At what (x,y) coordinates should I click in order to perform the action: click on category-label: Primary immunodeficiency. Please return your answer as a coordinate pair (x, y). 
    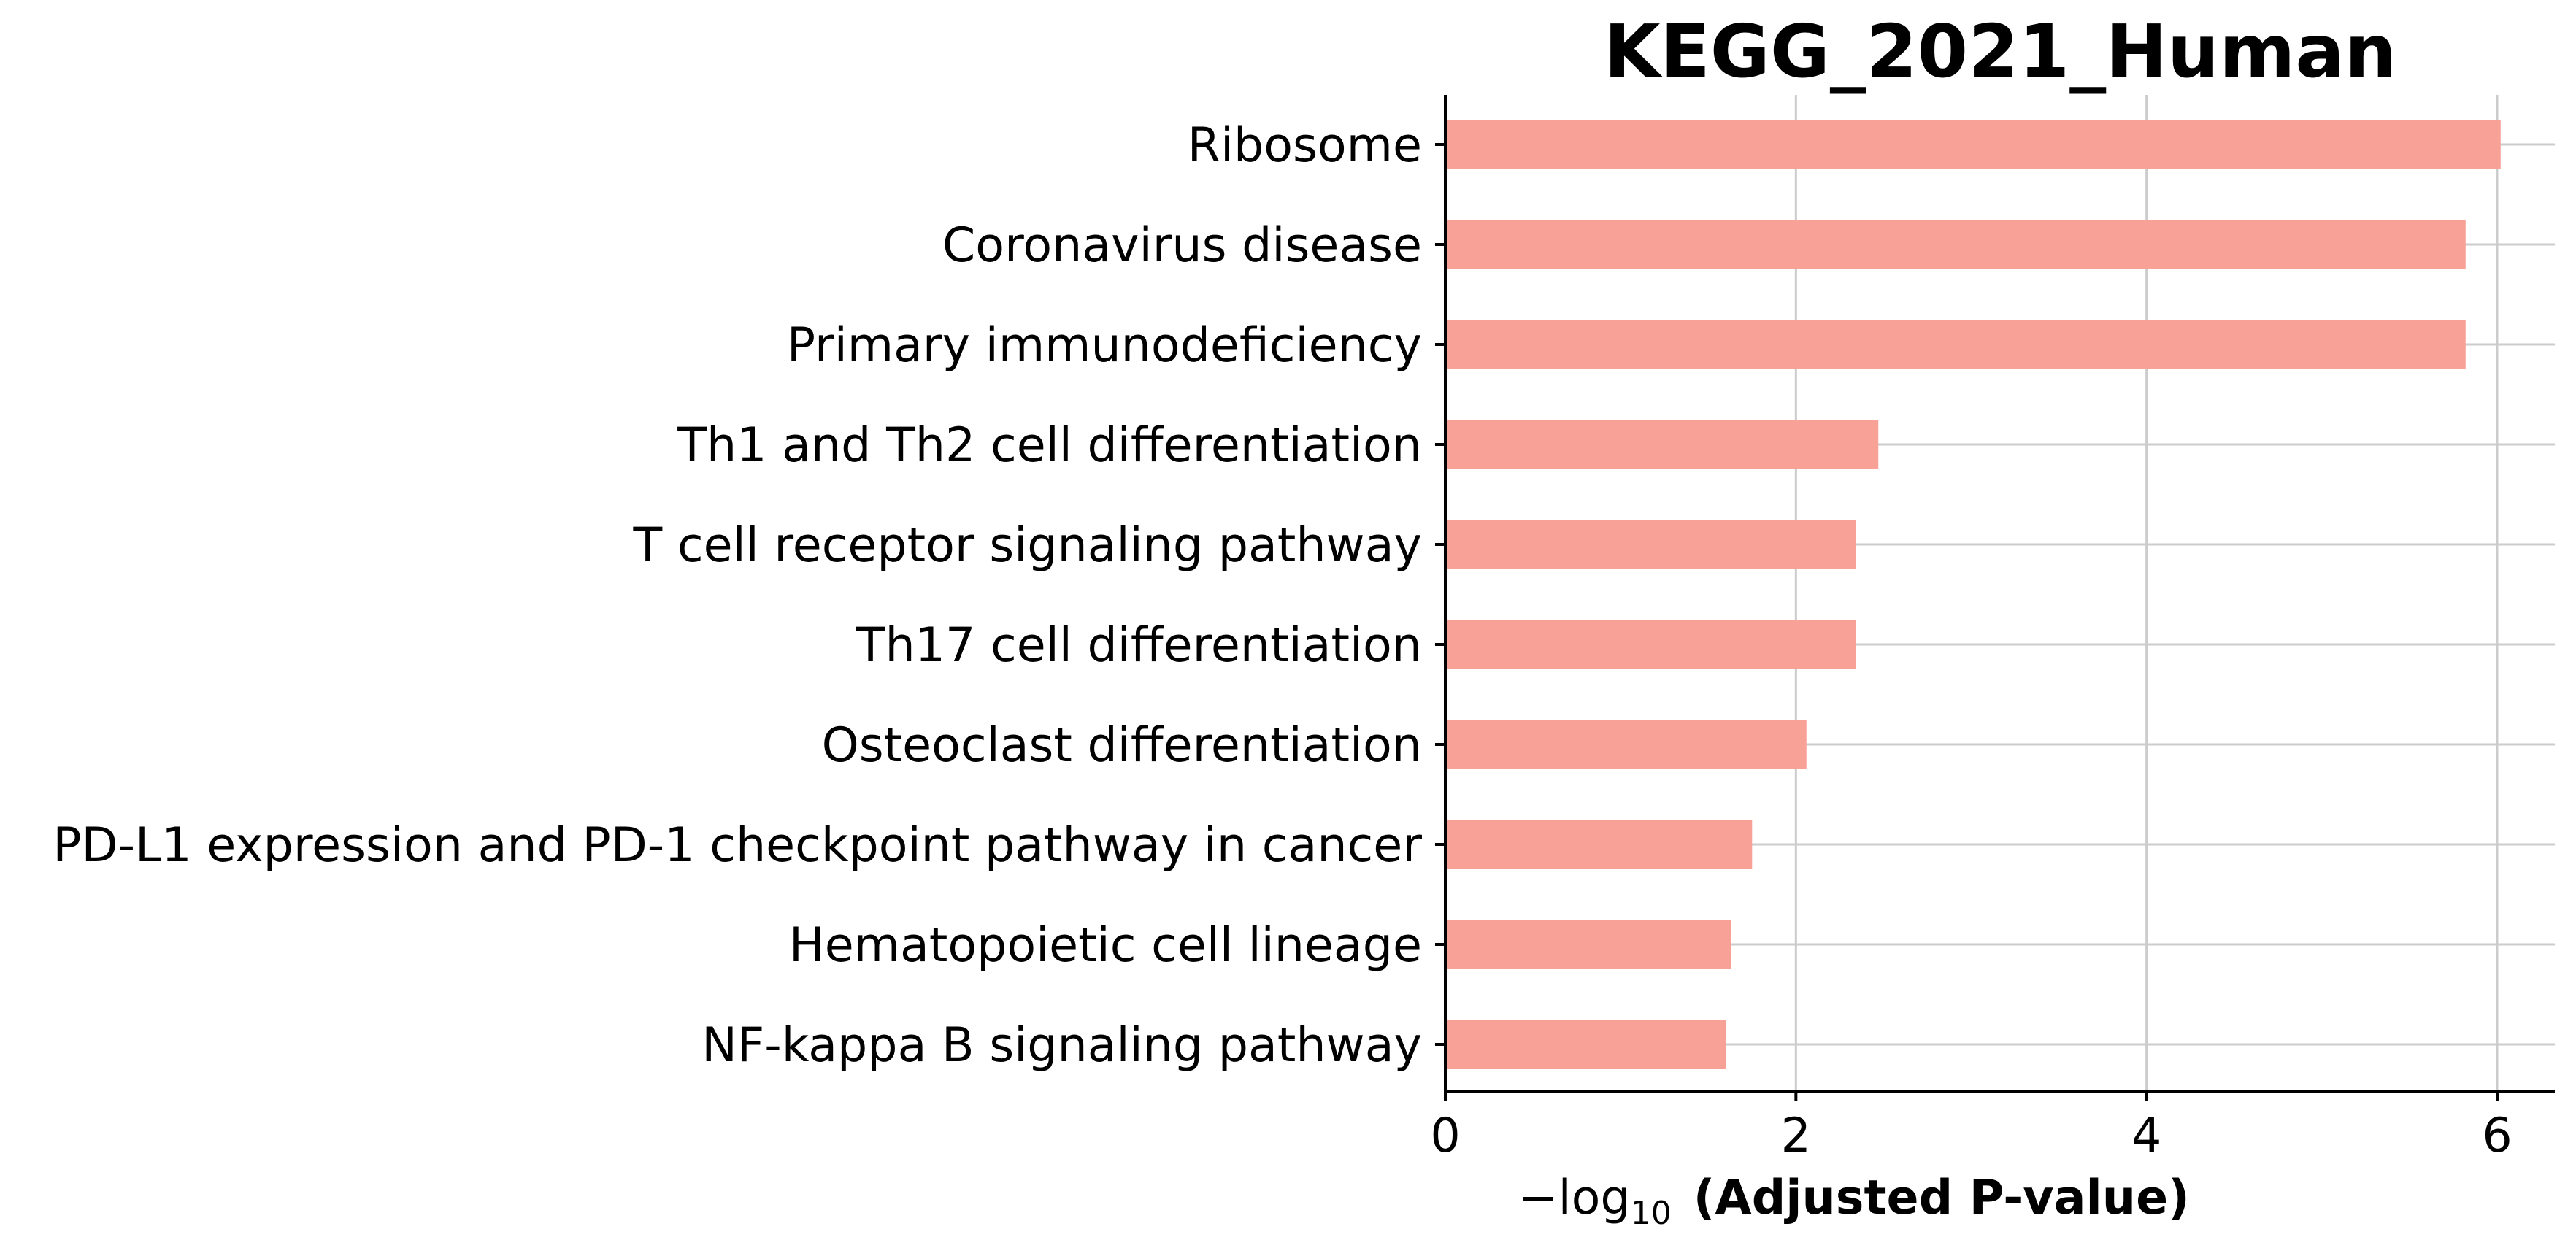
    Looking at the image, I should click on (1104, 346).